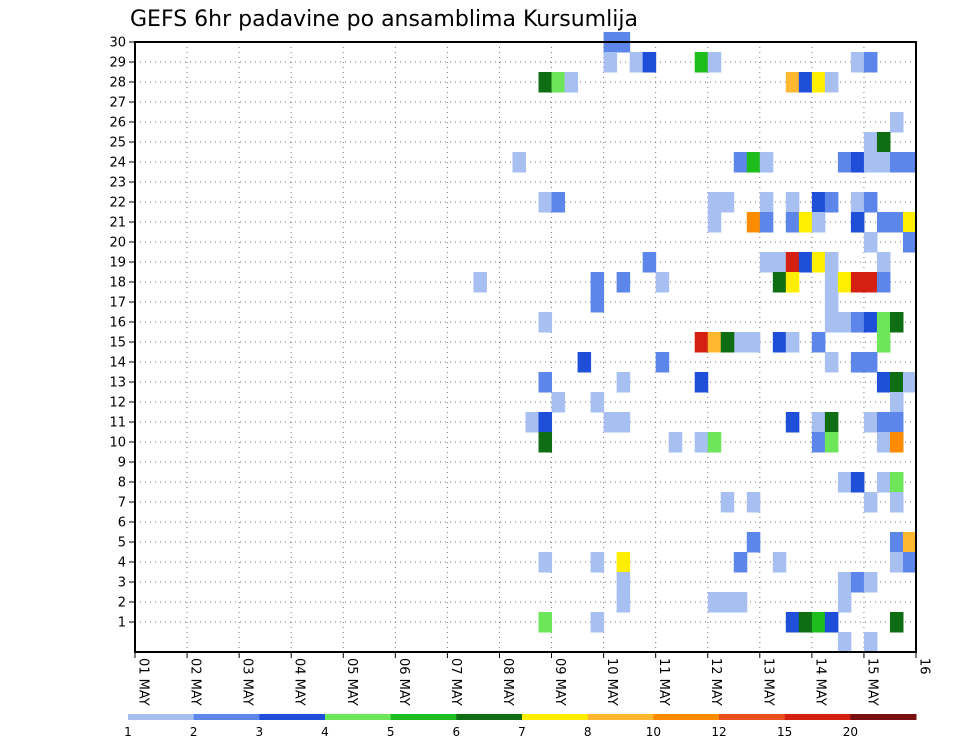 This screenshot has height=742, width=960. What do you see at coordinates (715, 682) in the screenshot?
I see `x-tick-label: 12 MAY` at bounding box center [715, 682].